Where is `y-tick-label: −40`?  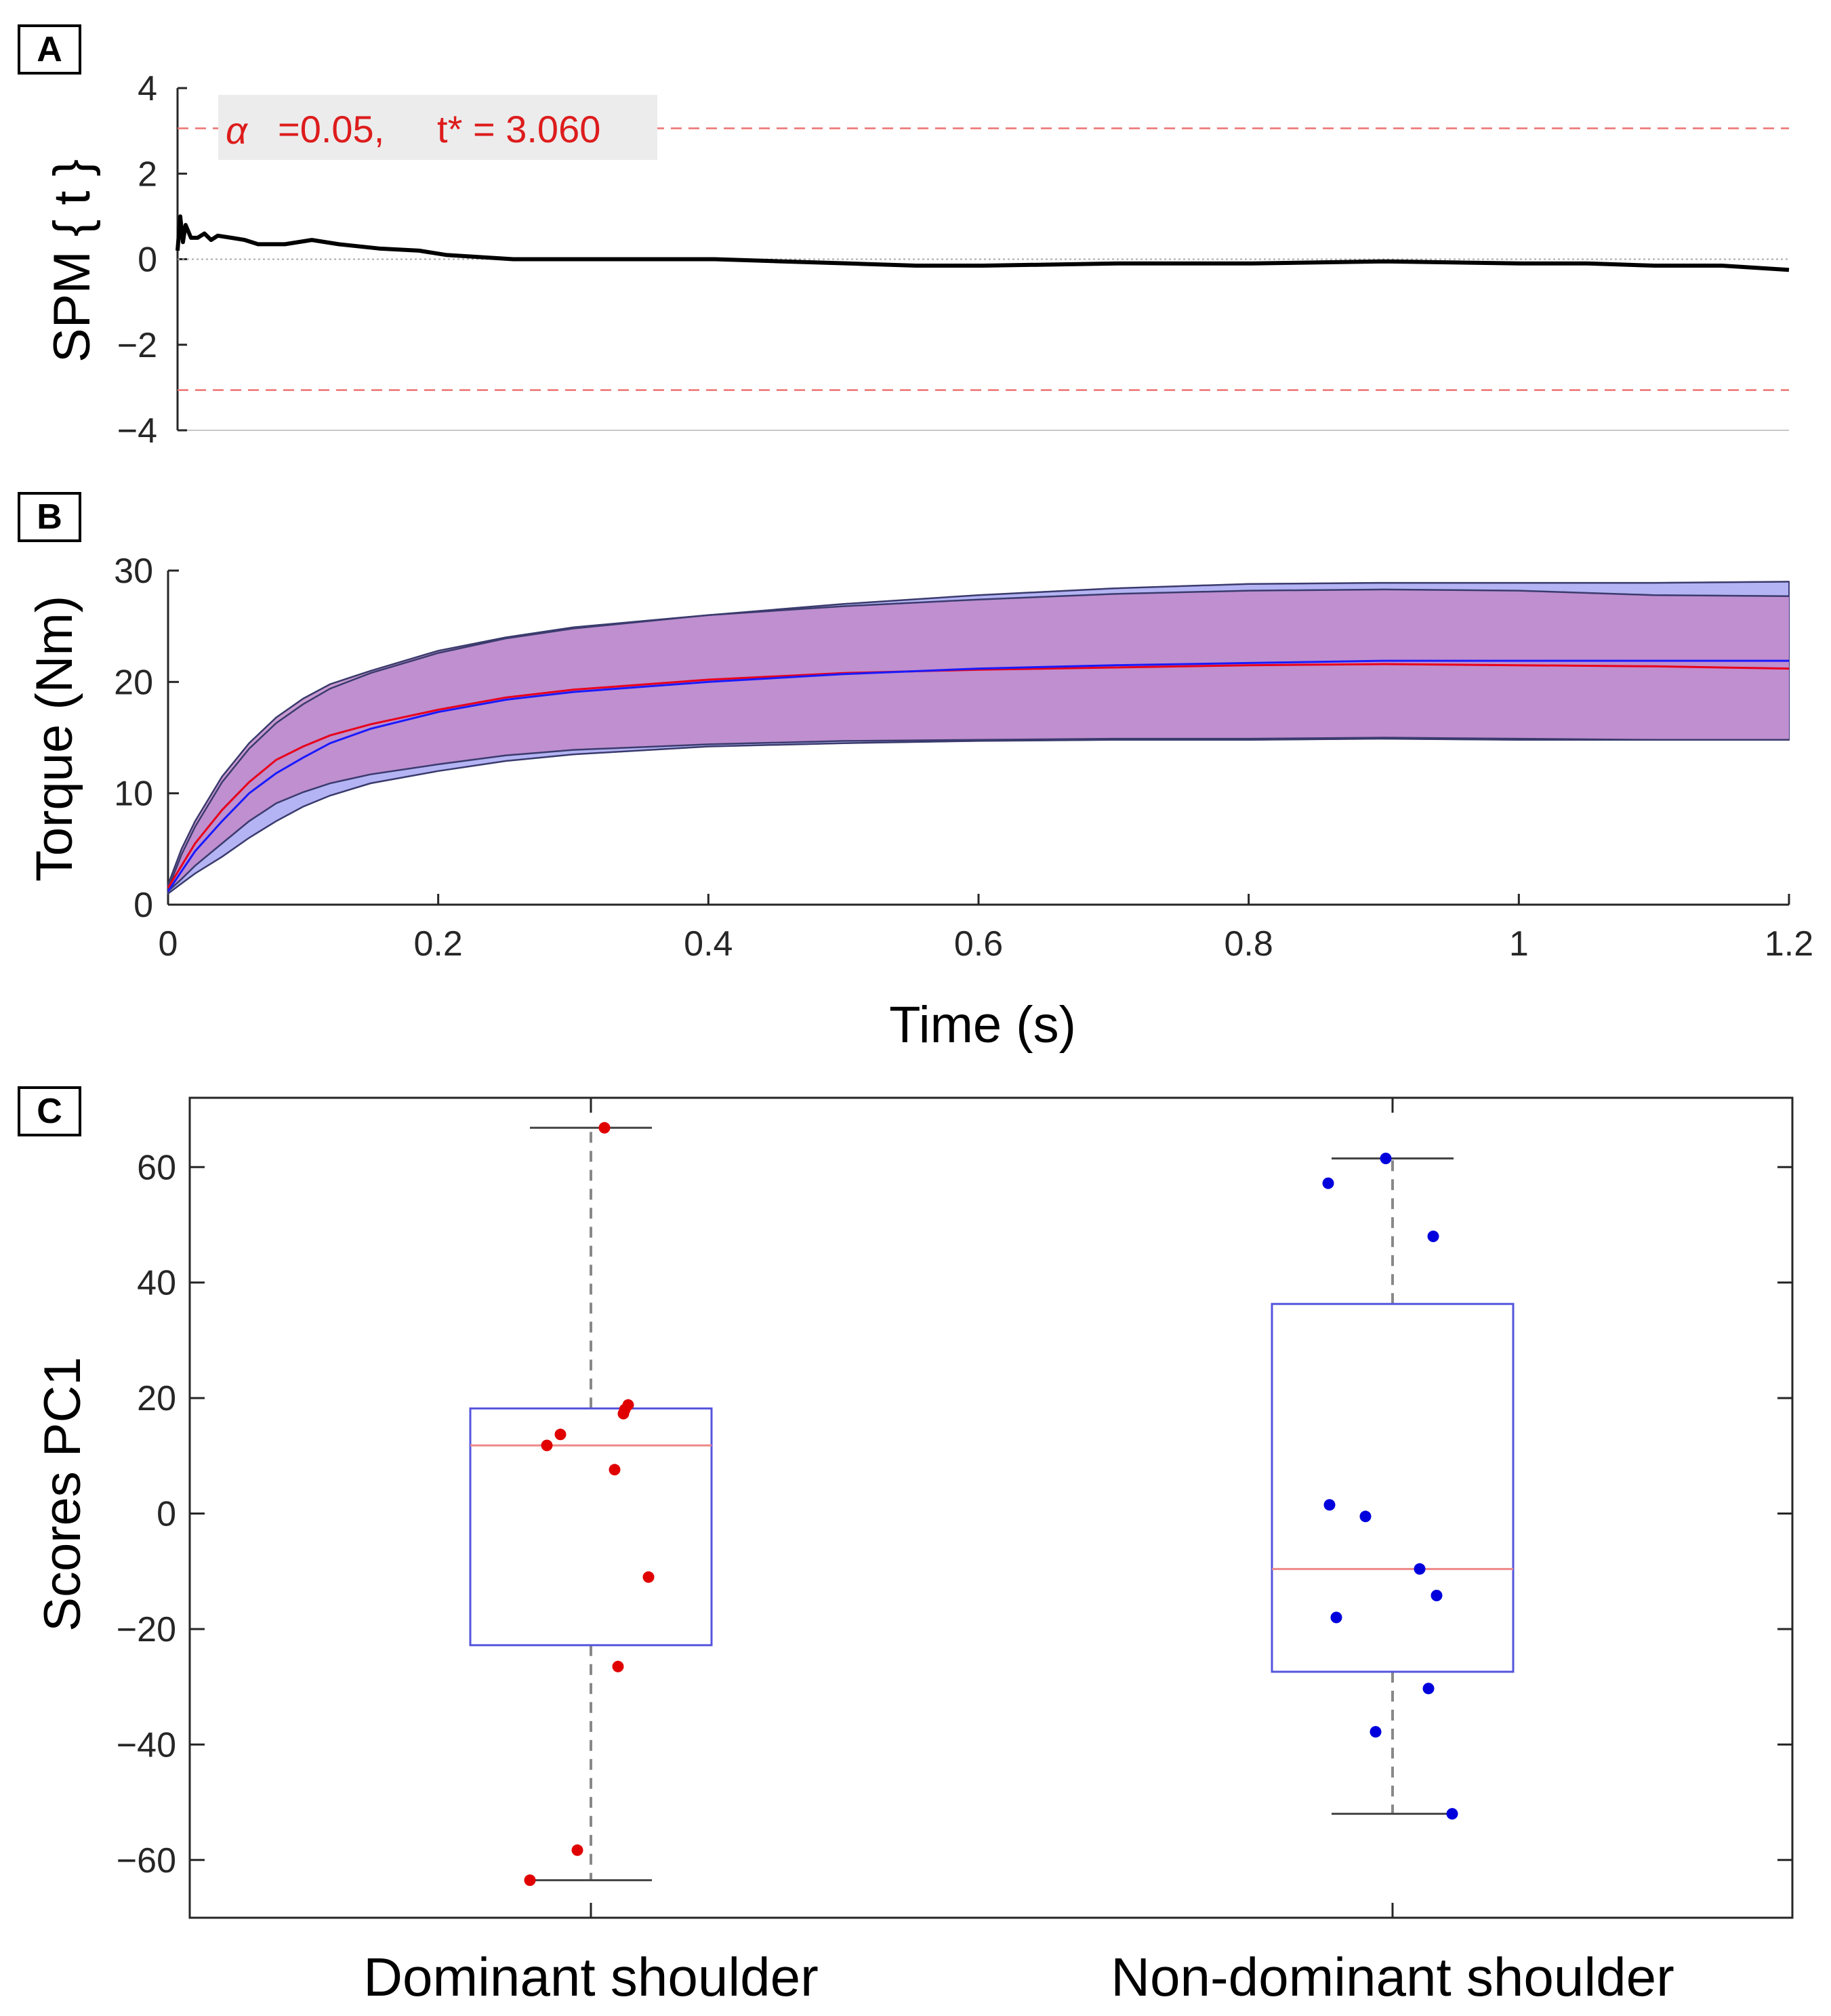 y-tick-label: −40 is located at coordinates (146, 1745).